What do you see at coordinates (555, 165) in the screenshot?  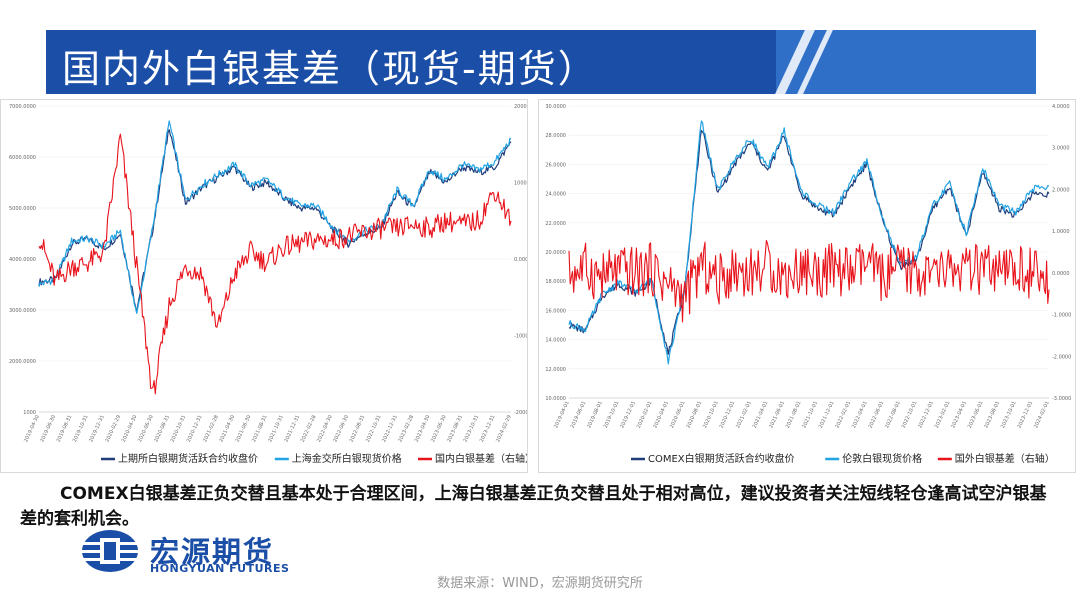 I see `left-axis-tick-label: 26.0000` at bounding box center [555, 165].